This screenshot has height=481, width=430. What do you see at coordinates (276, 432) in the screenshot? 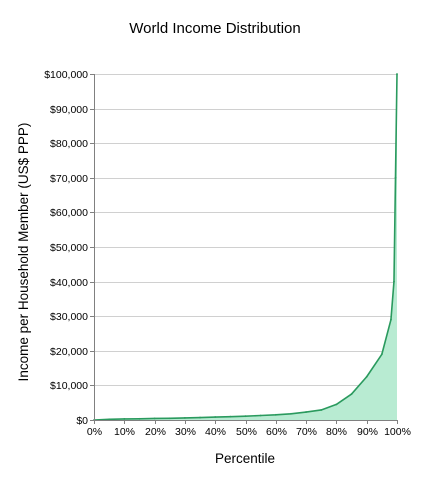
I see `x-tick-label: 60%` at bounding box center [276, 432].